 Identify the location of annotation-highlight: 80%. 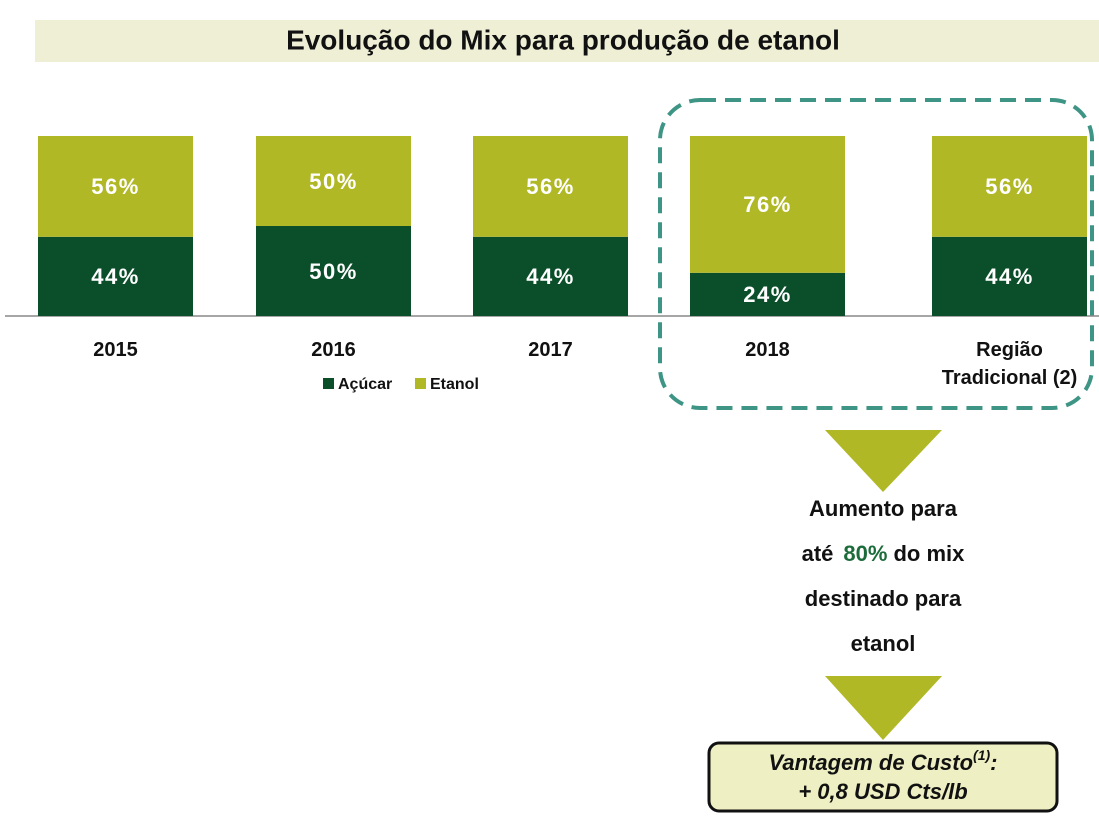
(865, 553).